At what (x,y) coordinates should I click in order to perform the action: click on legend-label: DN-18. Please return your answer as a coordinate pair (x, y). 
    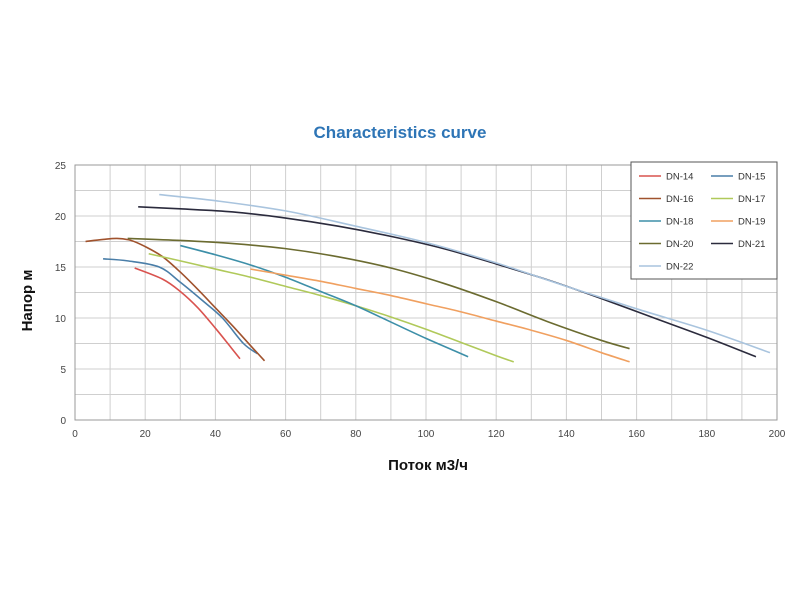
    Looking at the image, I should click on (679, 222).